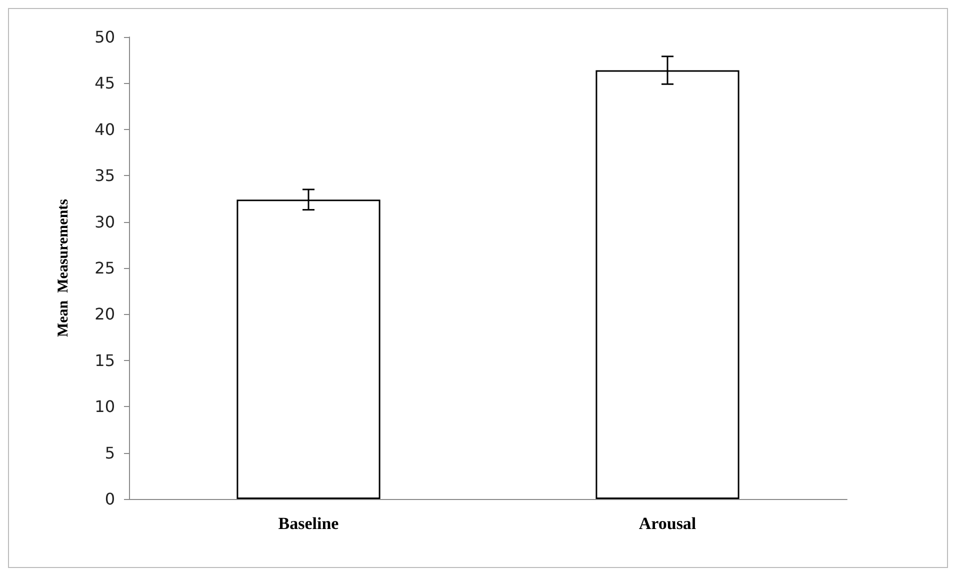 Image resolution: width=959 pixels, height=581 pixels. Describe the element at coordinates (104, 129) in the screenshot. I see `y-tick-label: 40` at that location.